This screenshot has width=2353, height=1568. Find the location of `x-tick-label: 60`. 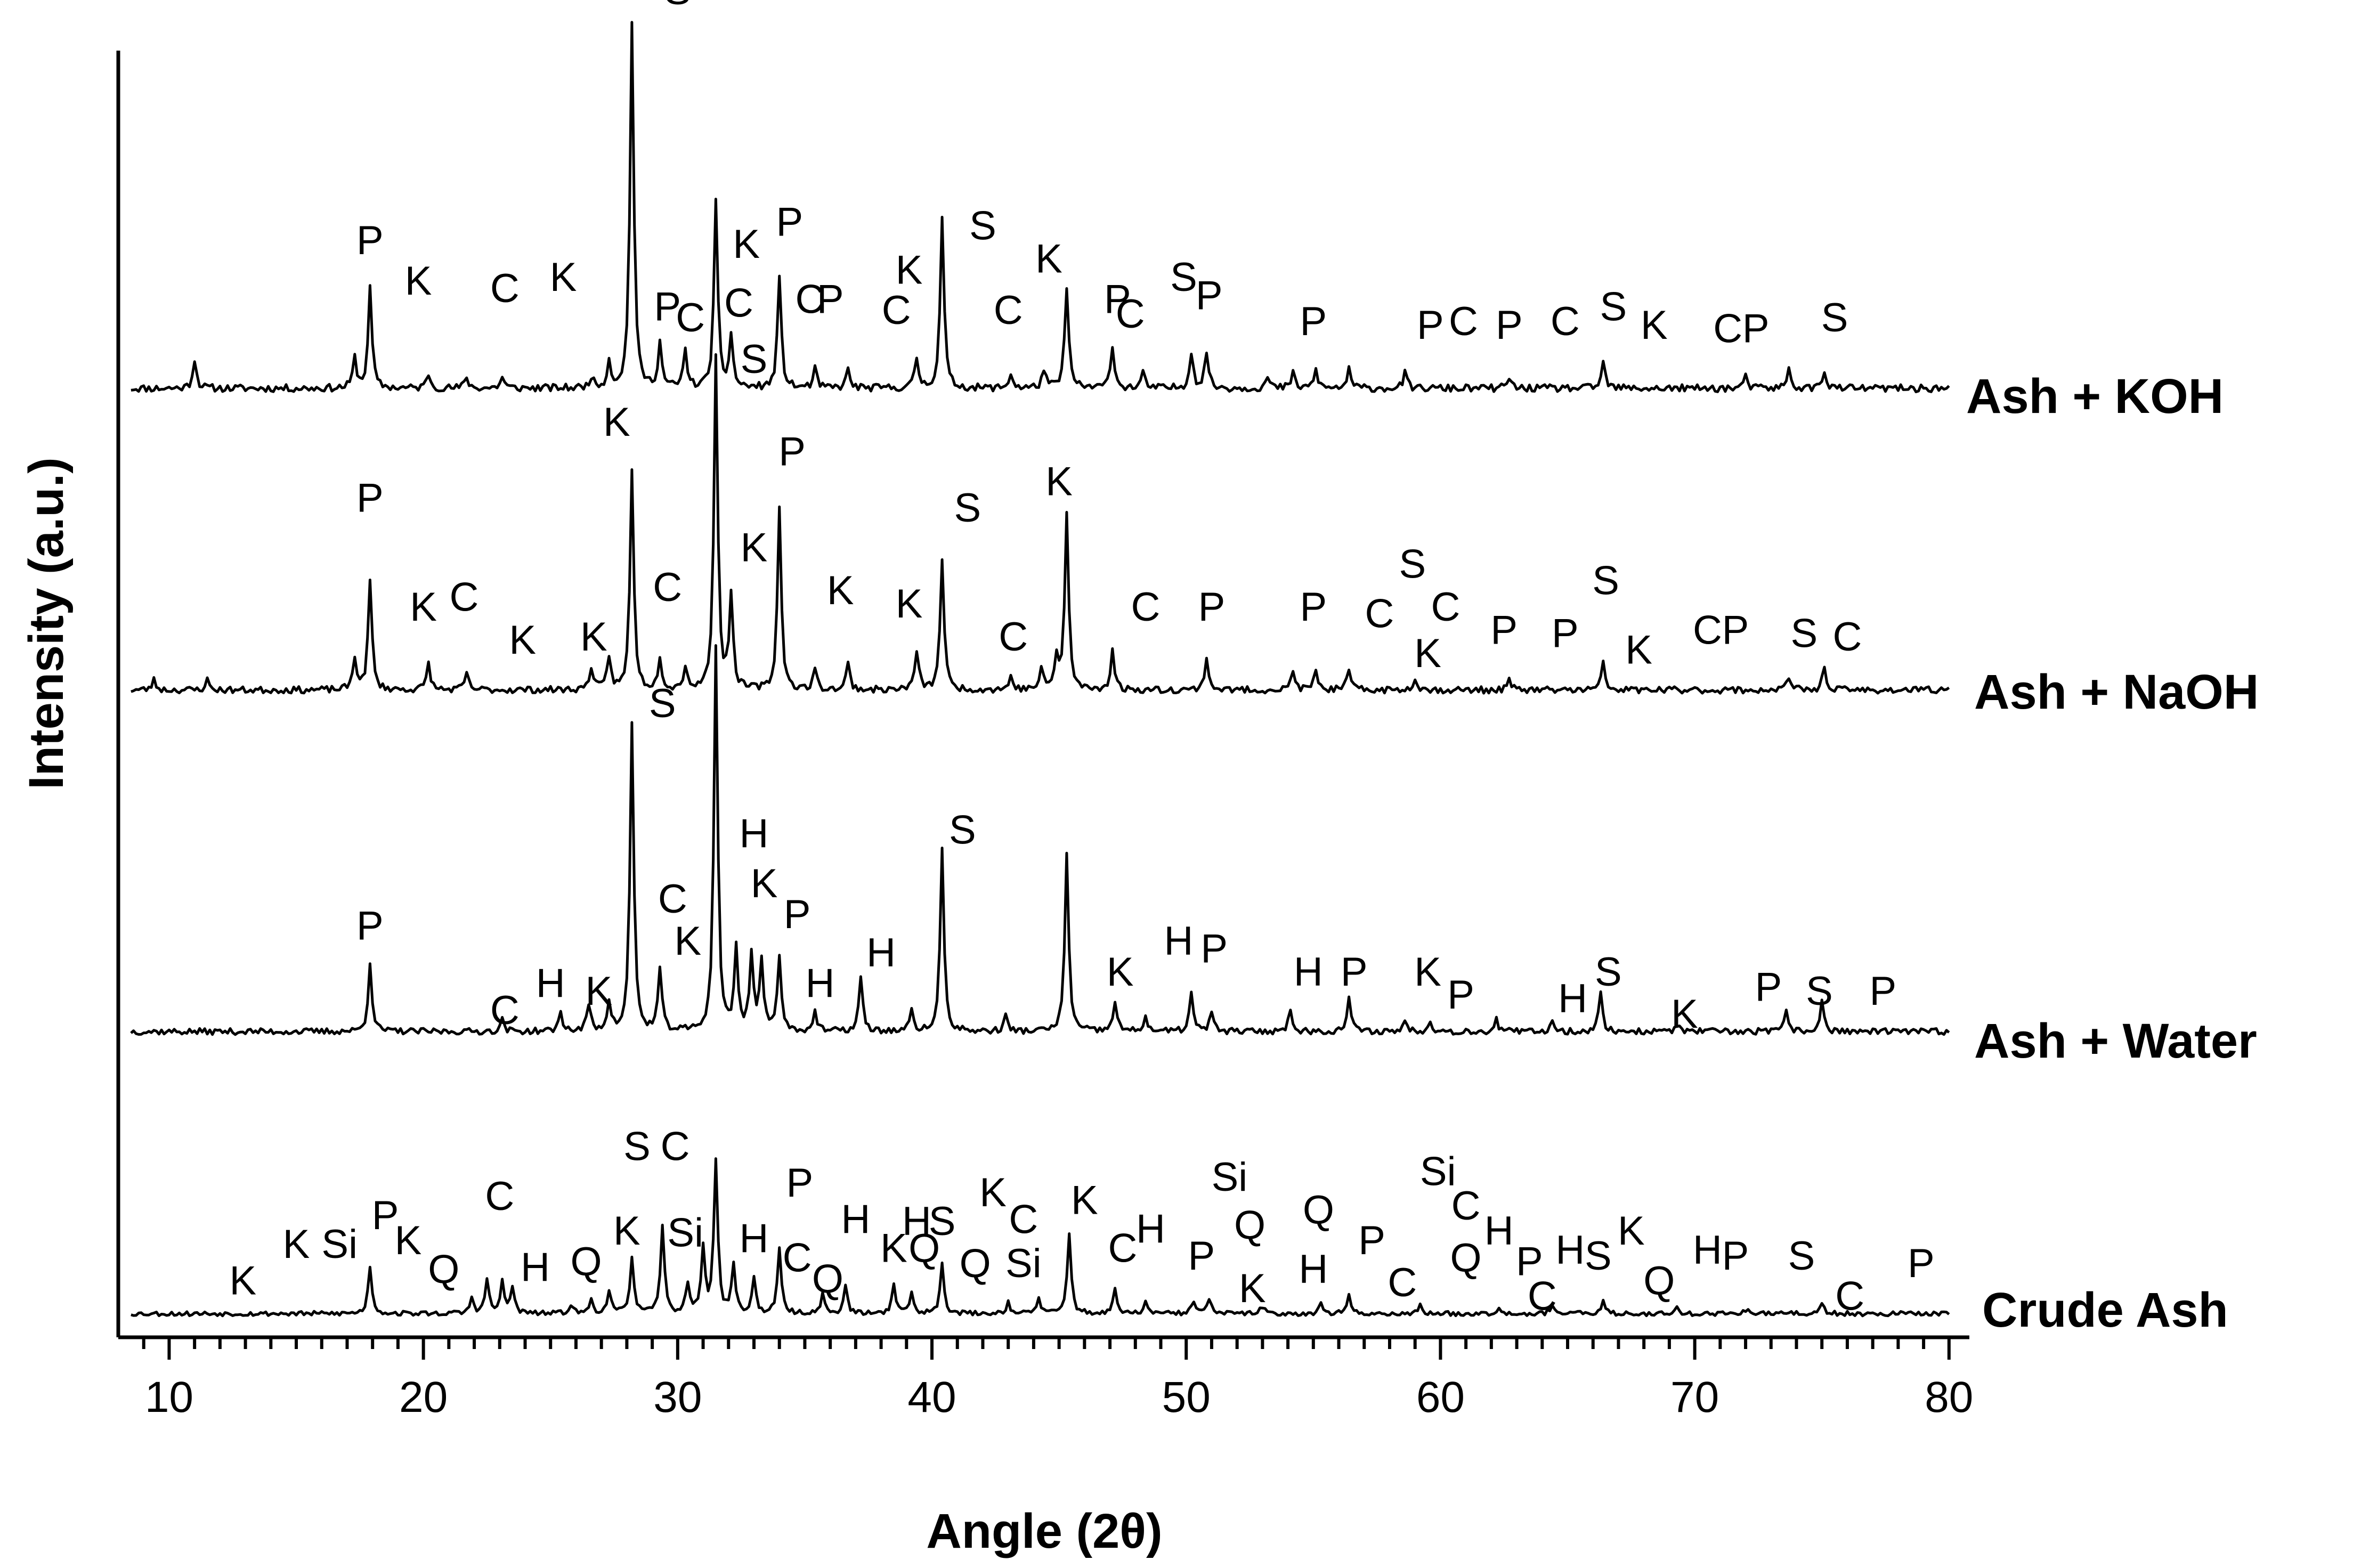

x-tick-label: 60 is located at coordinates (1441, 1397).